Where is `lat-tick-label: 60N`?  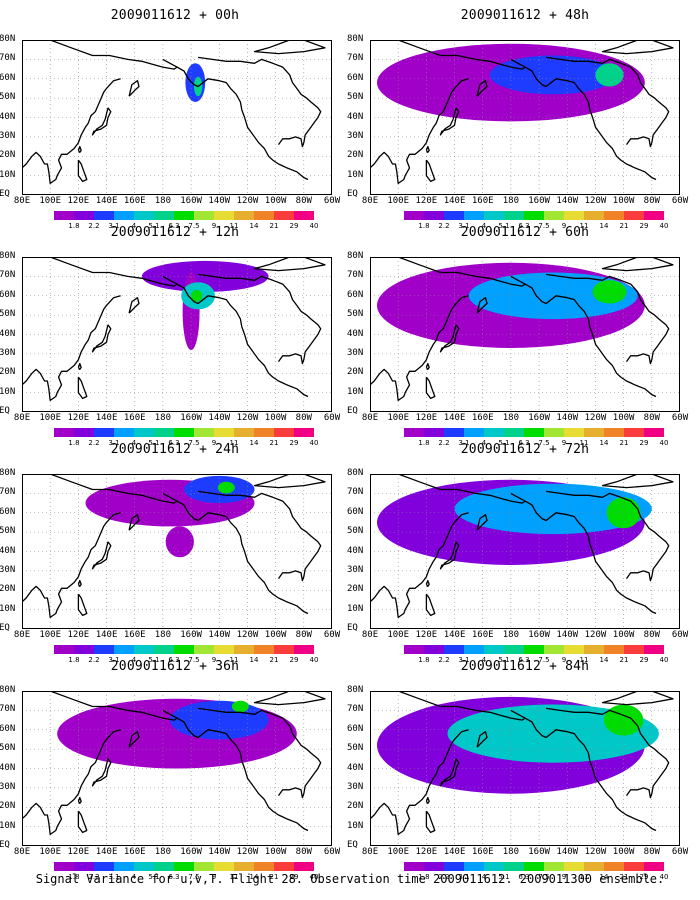 lat-tick-label: 60N is located at coordinates (8, 294).